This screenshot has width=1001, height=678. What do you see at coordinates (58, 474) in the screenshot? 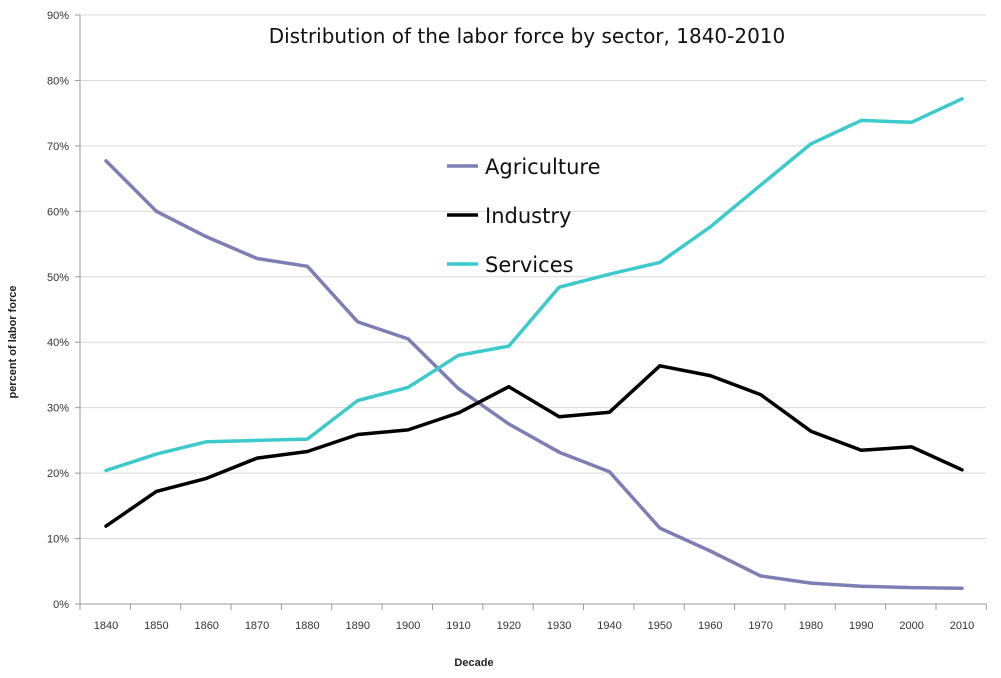
I see `y-tick-label: 20%` at bounding box center [58, 474].